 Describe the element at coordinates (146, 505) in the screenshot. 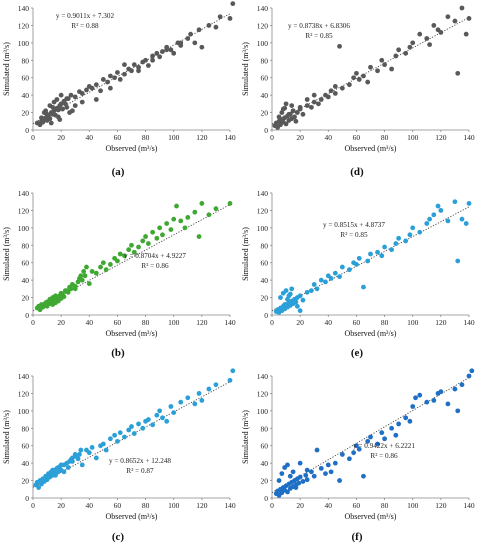

I see `x-tick-label: 80` at that location.